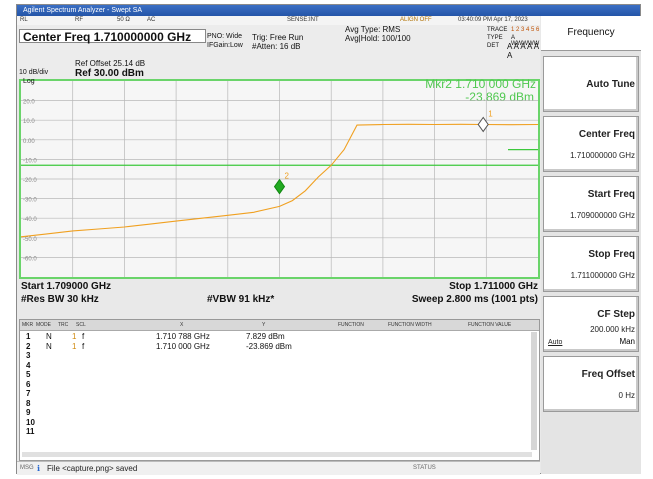  Describe the element at coordinates (591, 84) in the screenshot. I see `auto-tune-softkey: Auto Tune` at that location.